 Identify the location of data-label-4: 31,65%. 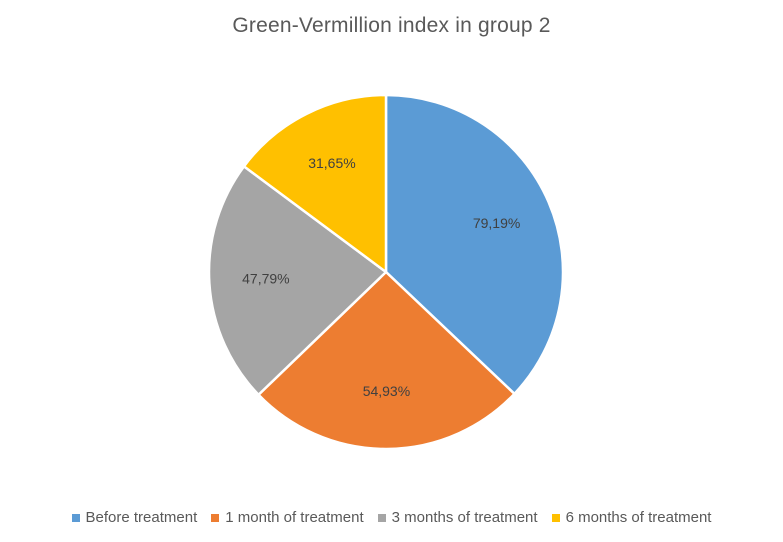
(331, 163).